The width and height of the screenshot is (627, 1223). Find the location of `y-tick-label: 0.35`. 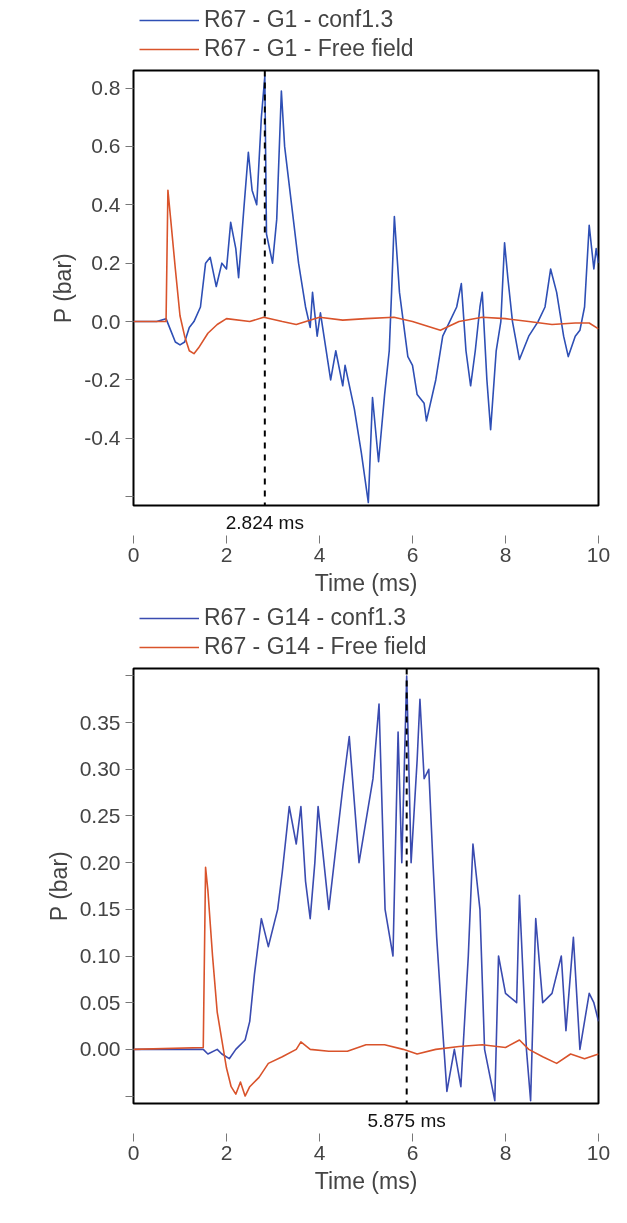

y-tick-label: 0.35 is located at coordinates (100, 722).